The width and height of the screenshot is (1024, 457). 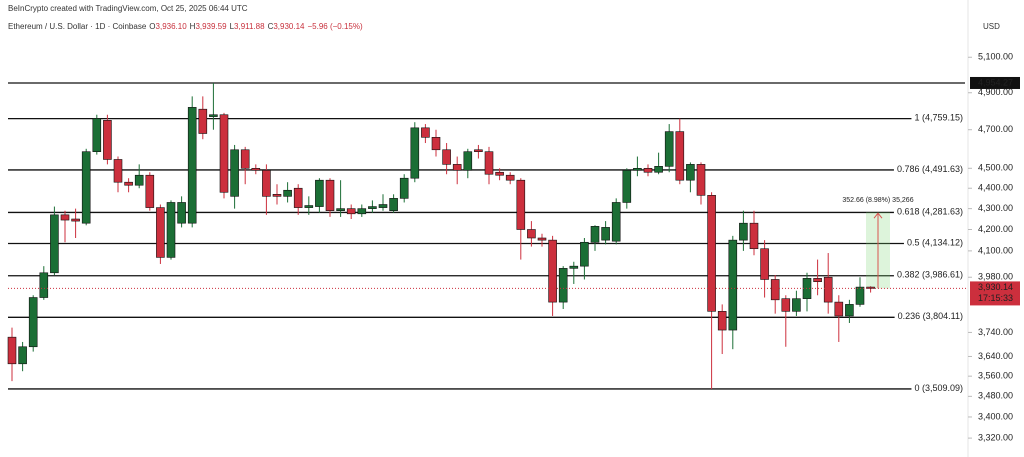 What do you see at coordinates (995, 208) in the screenshot?
I see `y-tick-label: 4,300.00` at bounding box center [995, 208].